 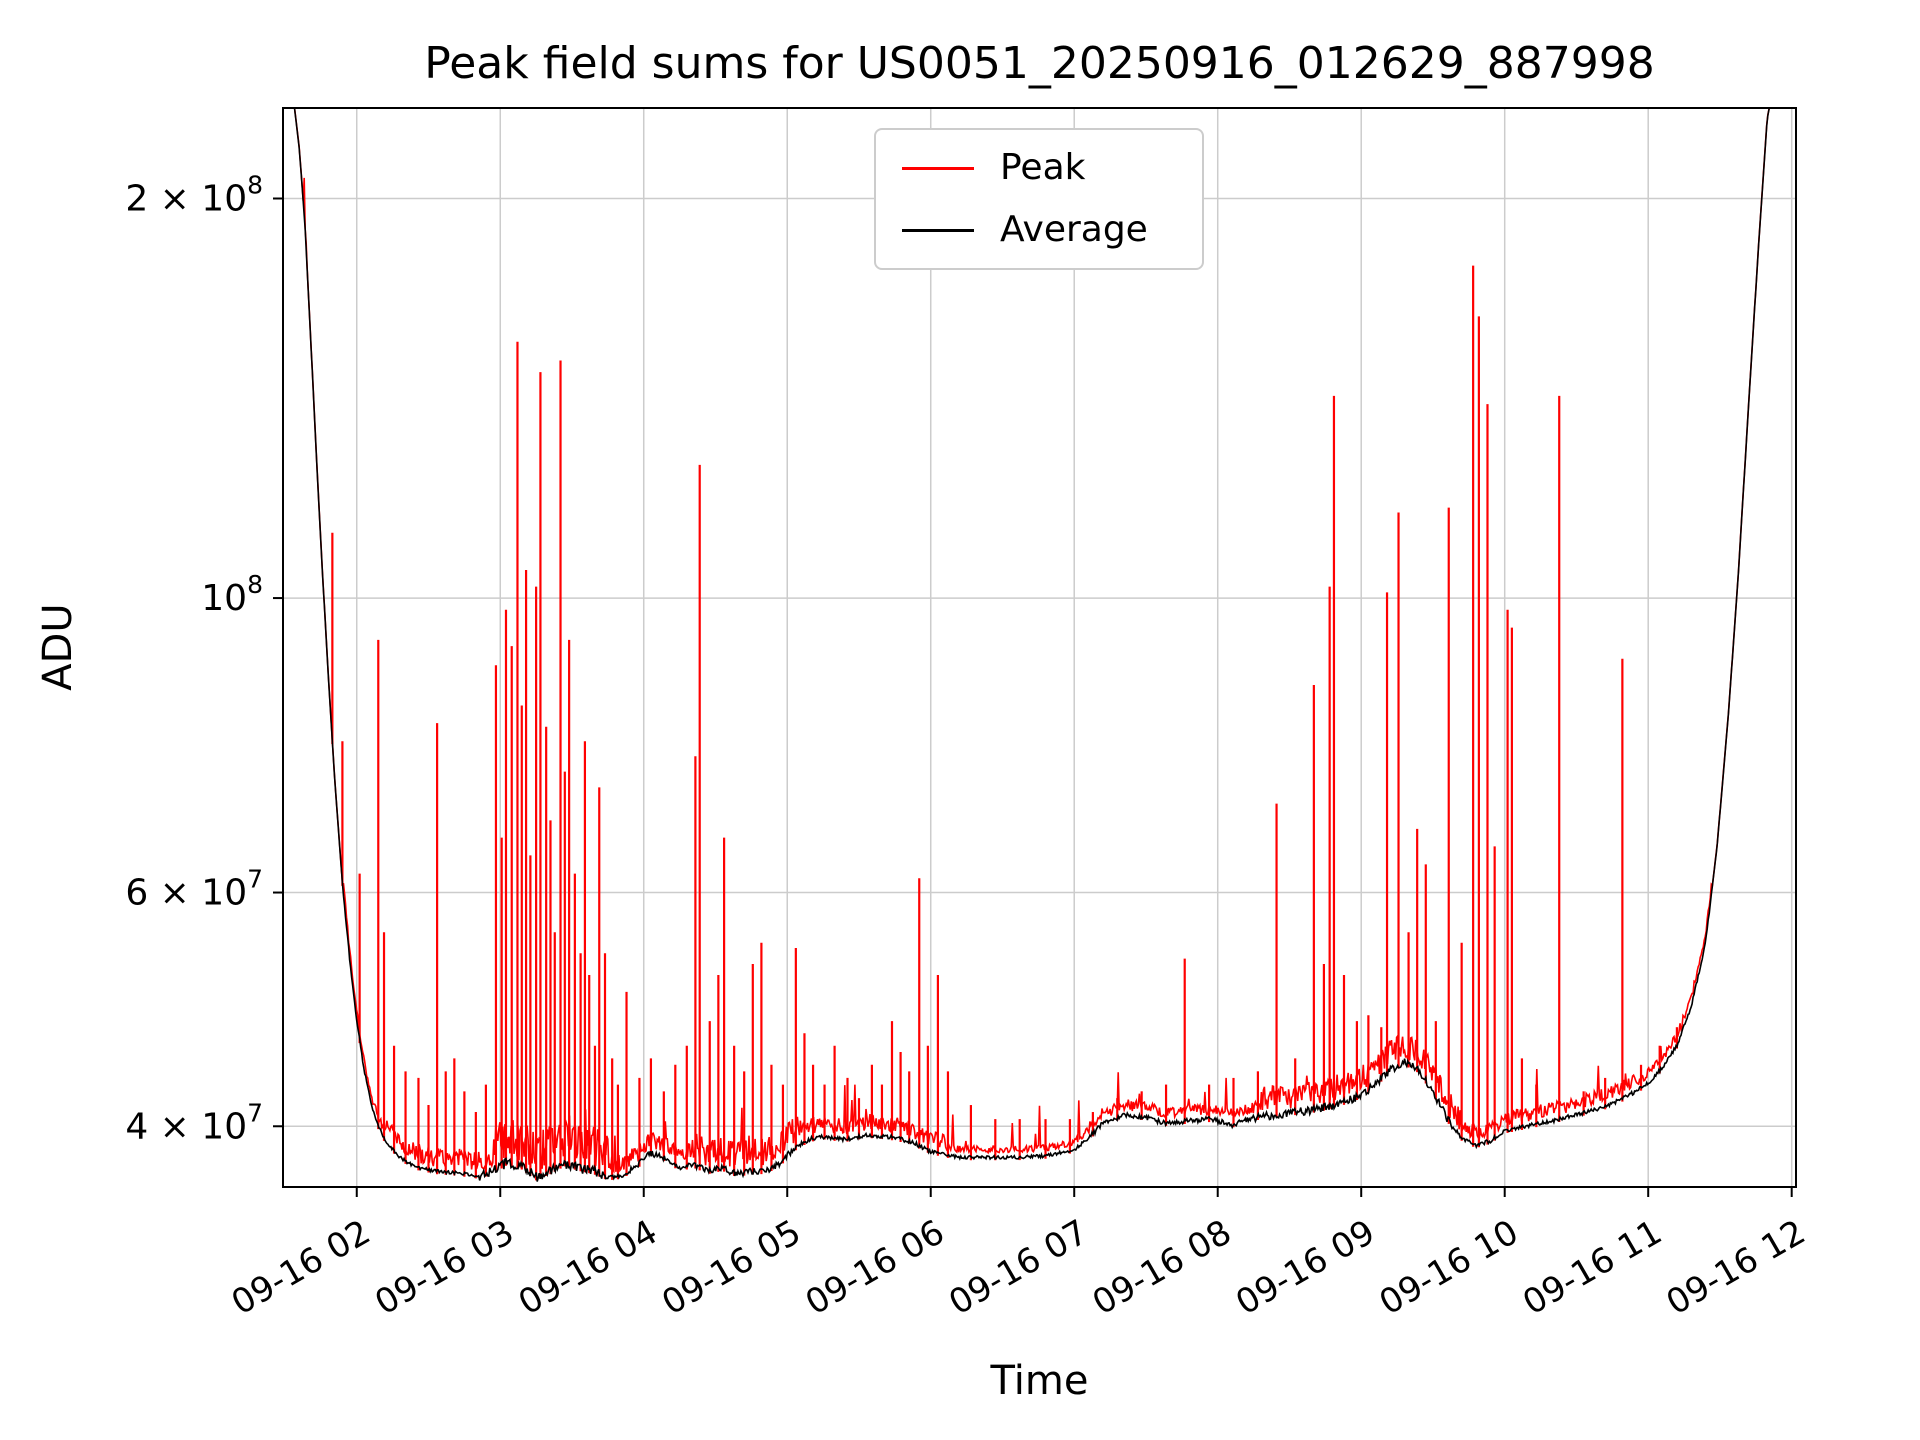 What do you see at coordinates (194, 1122) in the screenshot?
I see `y-tick-label: 4 × 107` at bounding box center [194, 1122].